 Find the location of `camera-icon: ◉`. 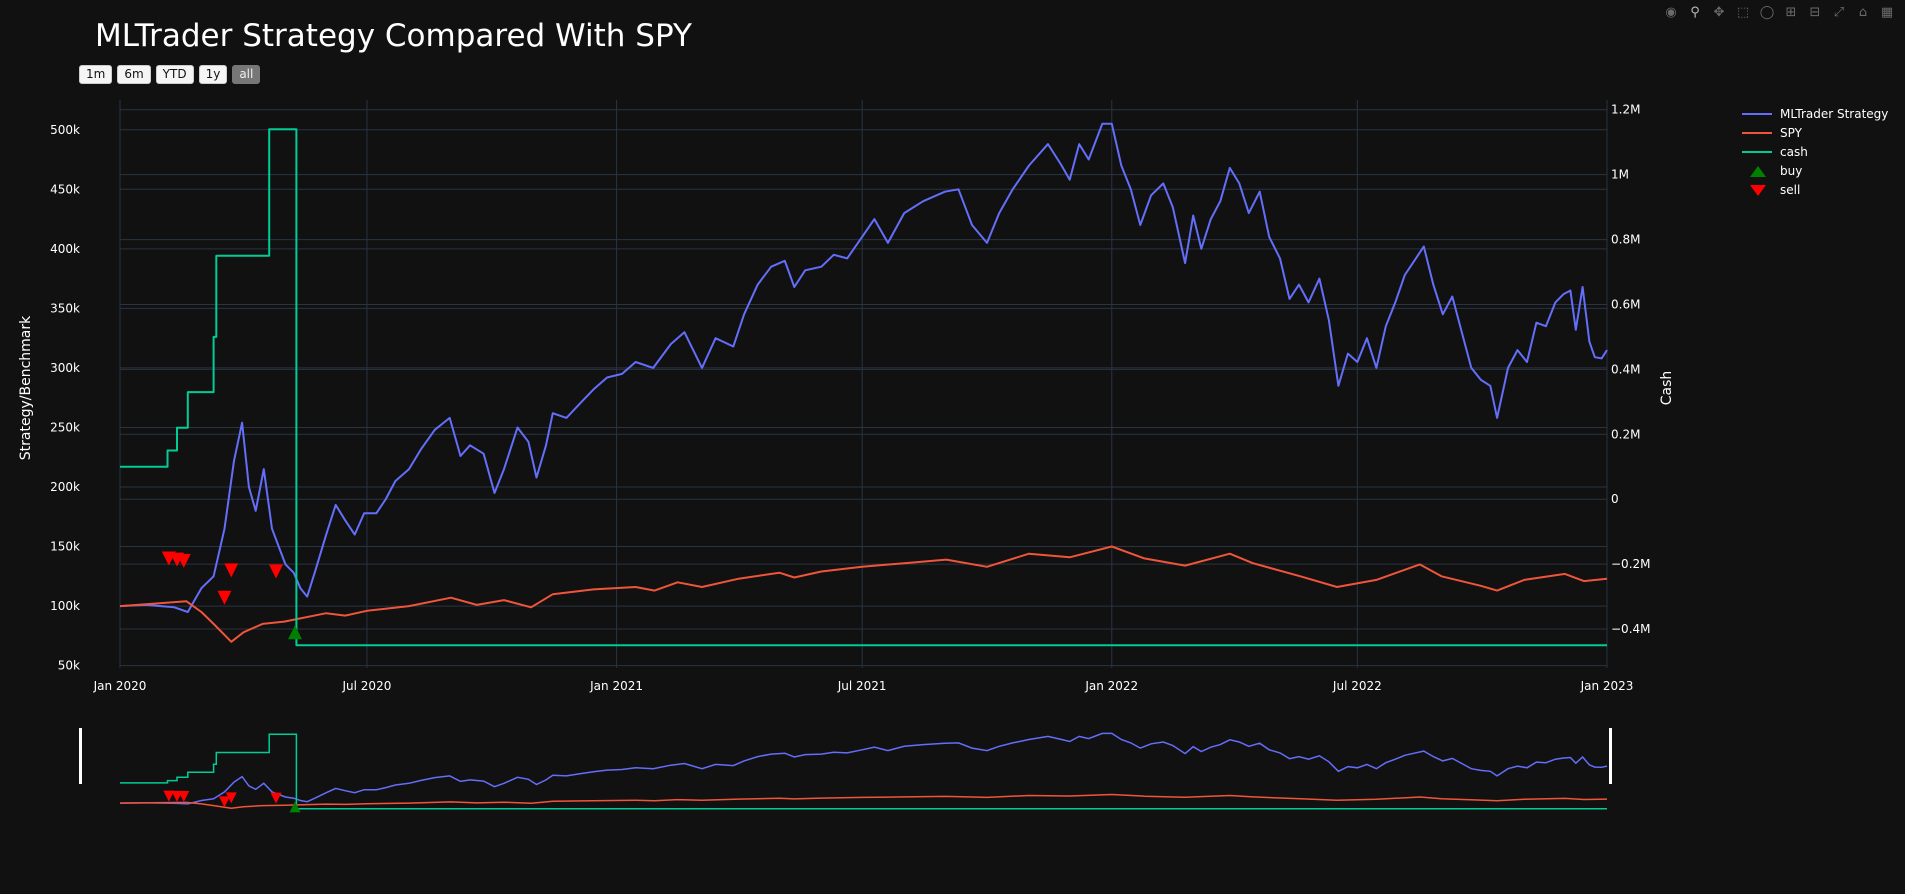

camera-icon: ◉ is located at coordinates (1671, 12).